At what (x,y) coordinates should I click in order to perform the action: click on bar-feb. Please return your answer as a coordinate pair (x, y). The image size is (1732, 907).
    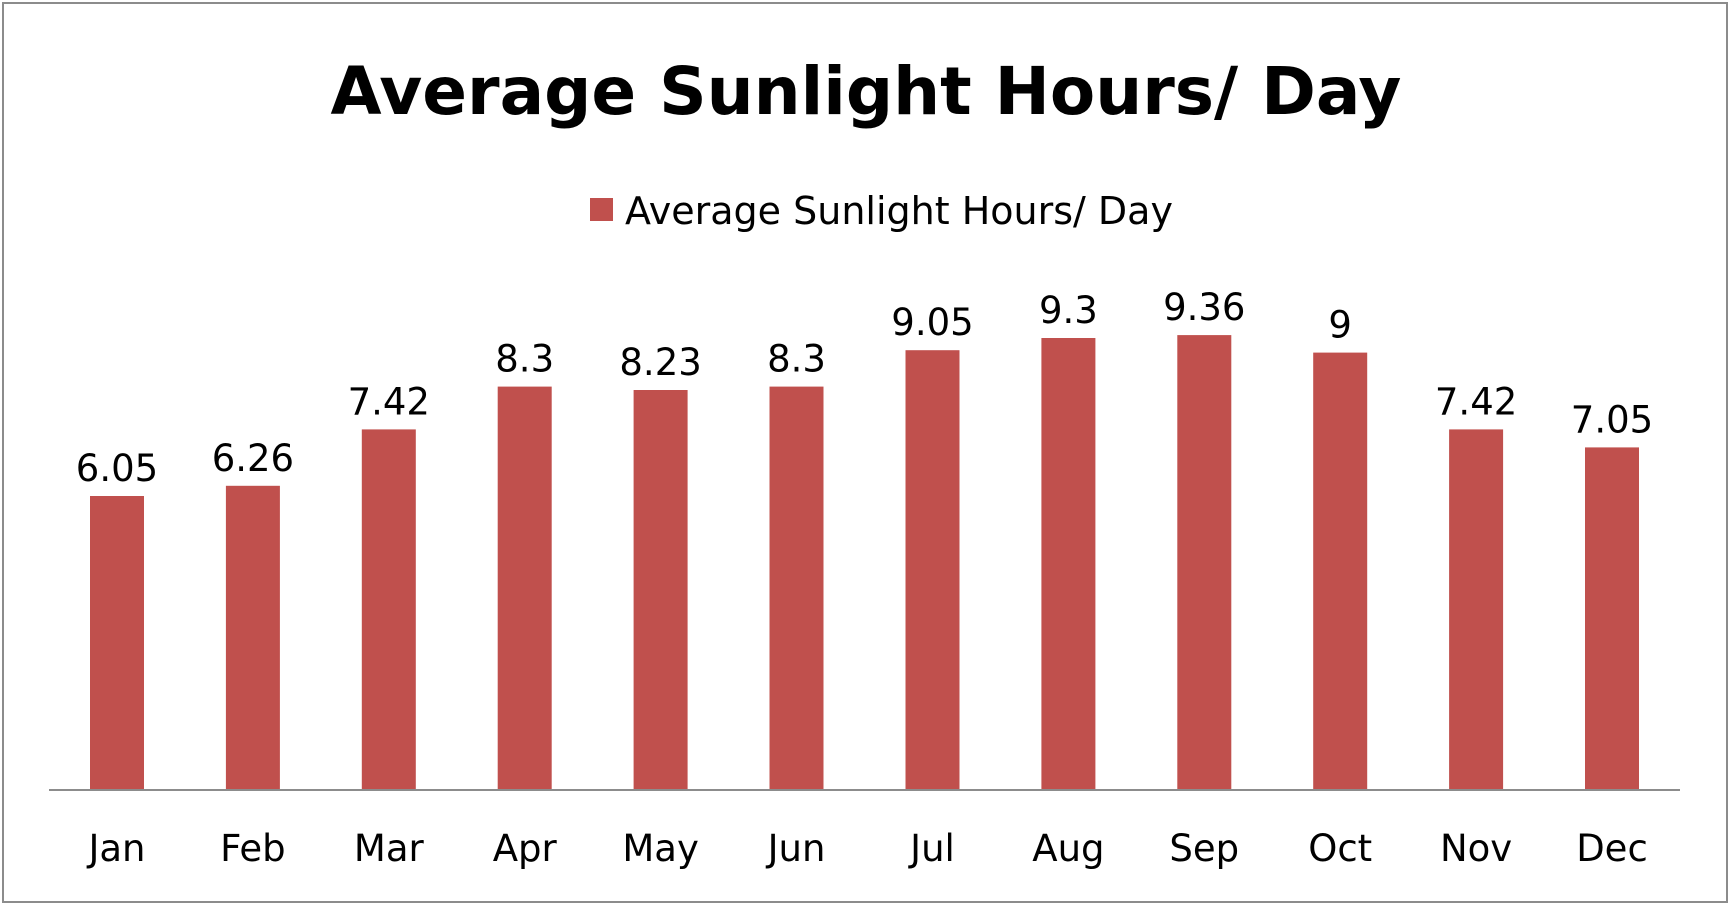
    Looking at the image, I should click on (252, 637).